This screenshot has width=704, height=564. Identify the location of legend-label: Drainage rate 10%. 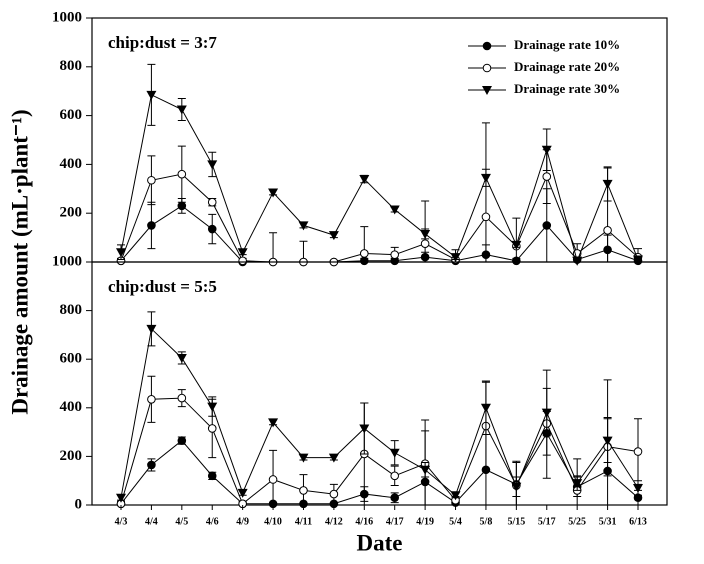
(567, 44).